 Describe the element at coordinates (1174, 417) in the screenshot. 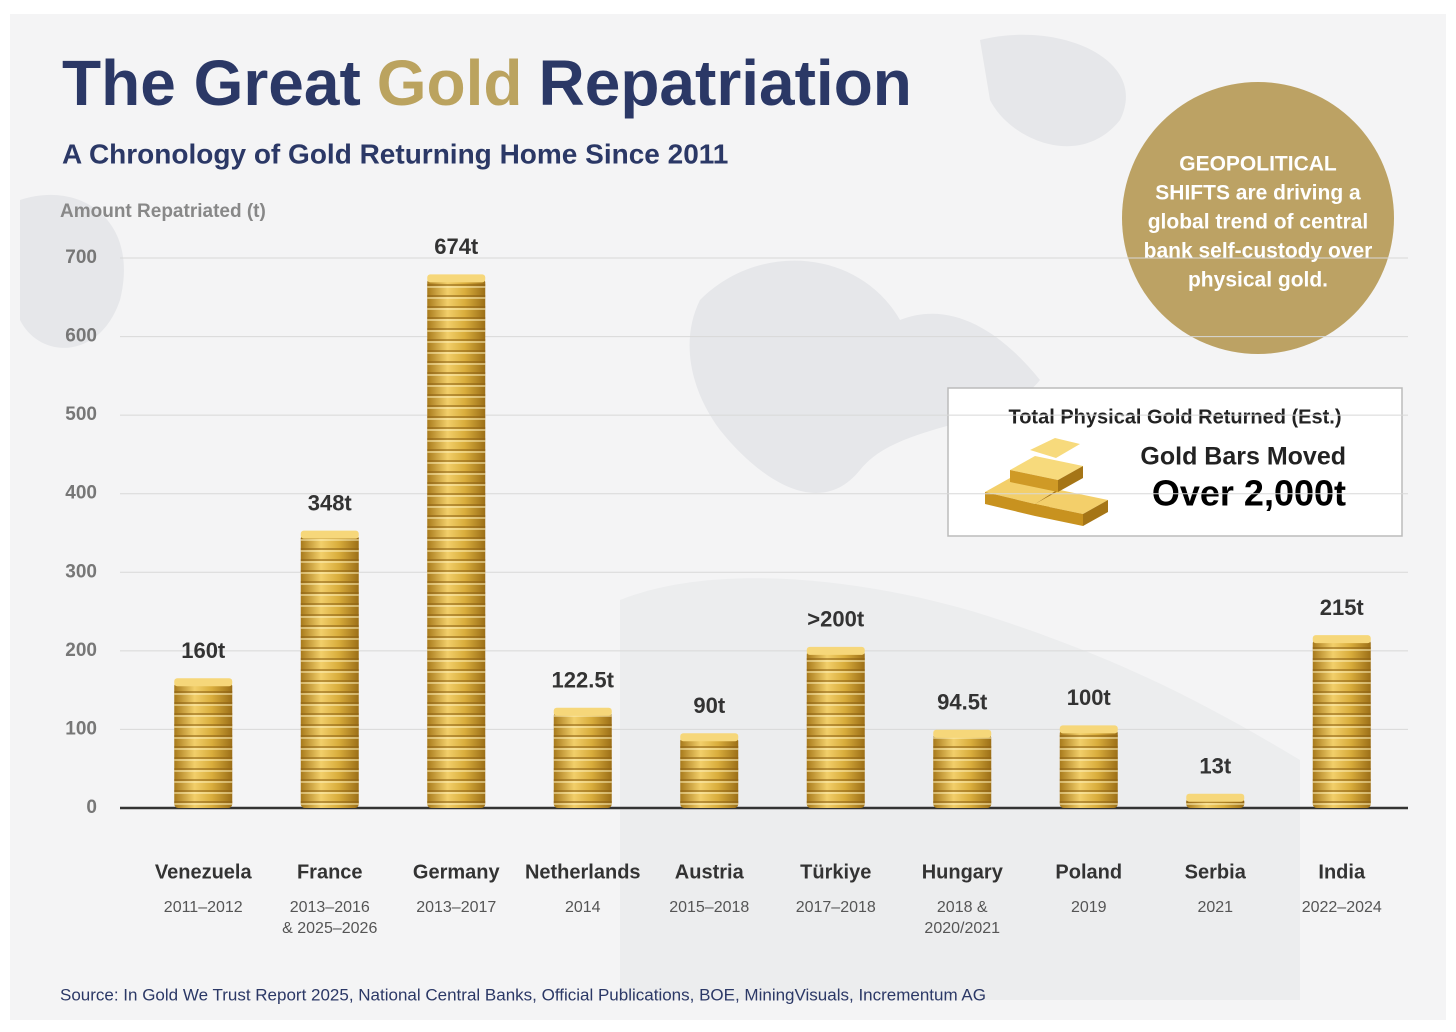

I see `callout-heading: Total Physical Gold Returned (Est.)` at that location.